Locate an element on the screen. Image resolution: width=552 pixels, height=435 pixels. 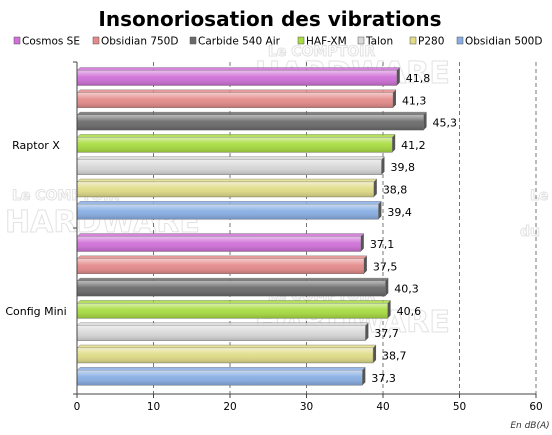
bar: 37,3 is located at coordinates (236, 376).